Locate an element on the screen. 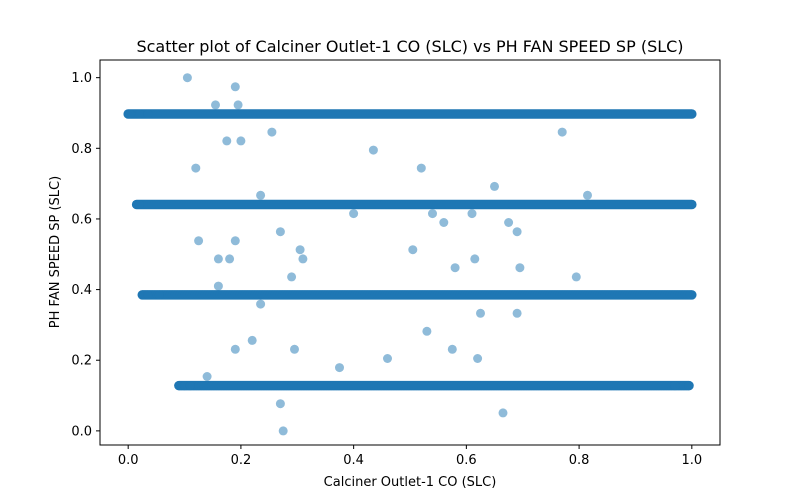 The image size is (800, 500). x-tick-label: 0.8 is located at coordinates (579, 460).